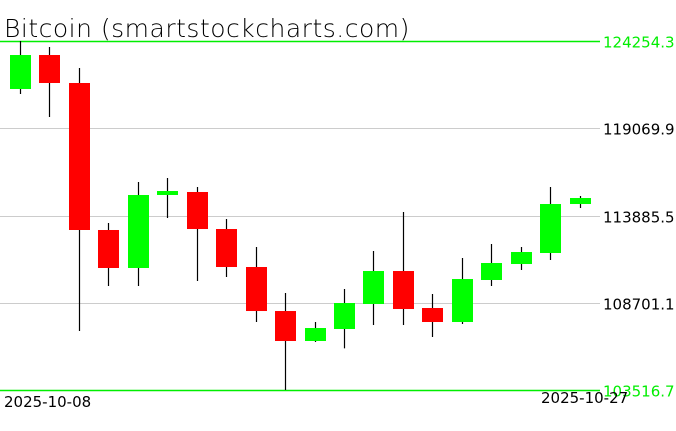 This screenshot has height=431, width=676. I want to click on y-tick-label: 124254.3, so click(639, 43).